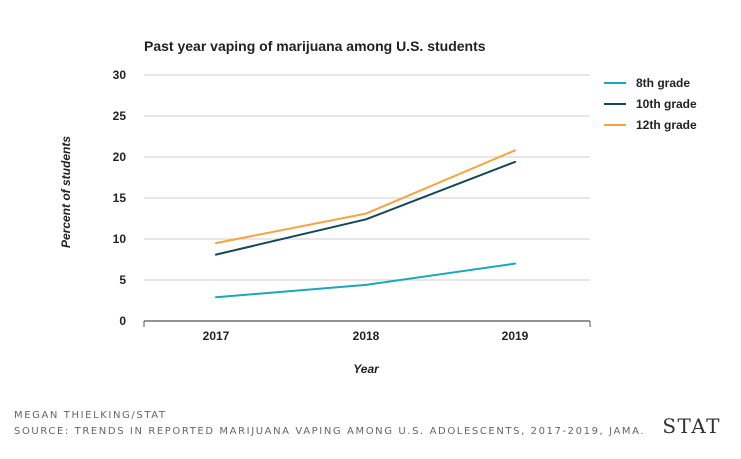 The width and height of the screenshot is (741, 459). What do you see at coordinates (663, 82) in the screenshot?
I see `legend-label: 8th grade` at bounding box center [663, 82].